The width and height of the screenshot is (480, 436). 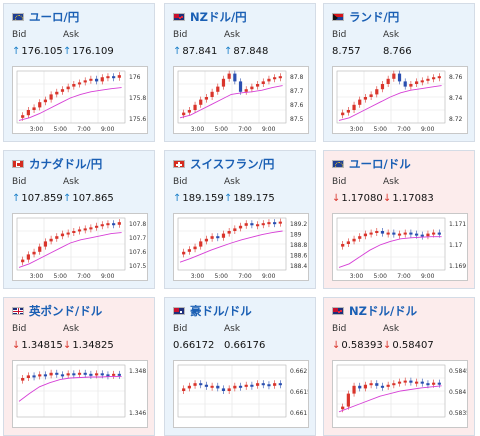 What do you see at coordinates (137, 252) in the screenshot?
I see `y-tick-label: 107.6` at bounding box center [137, 252].